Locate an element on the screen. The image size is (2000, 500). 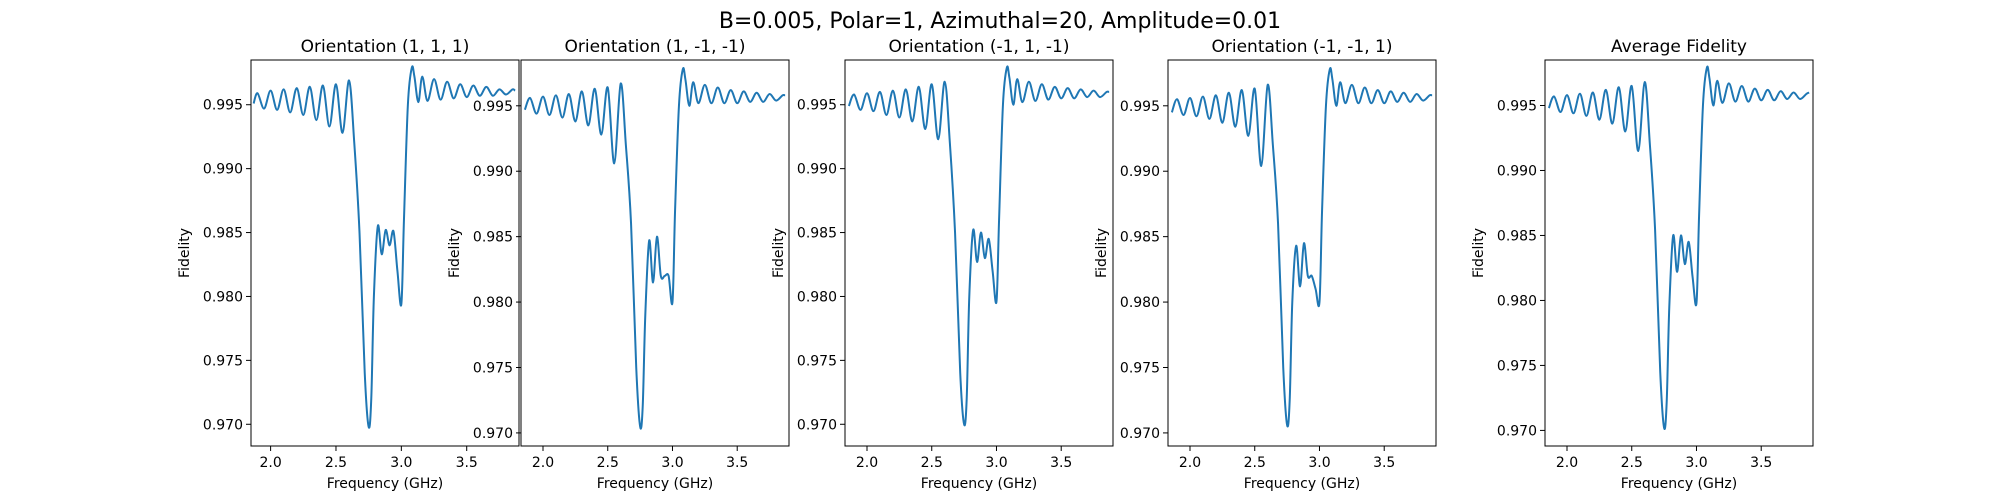
subplot-5-xtick-label: 3.0 is located at coordinates (1696, 463).